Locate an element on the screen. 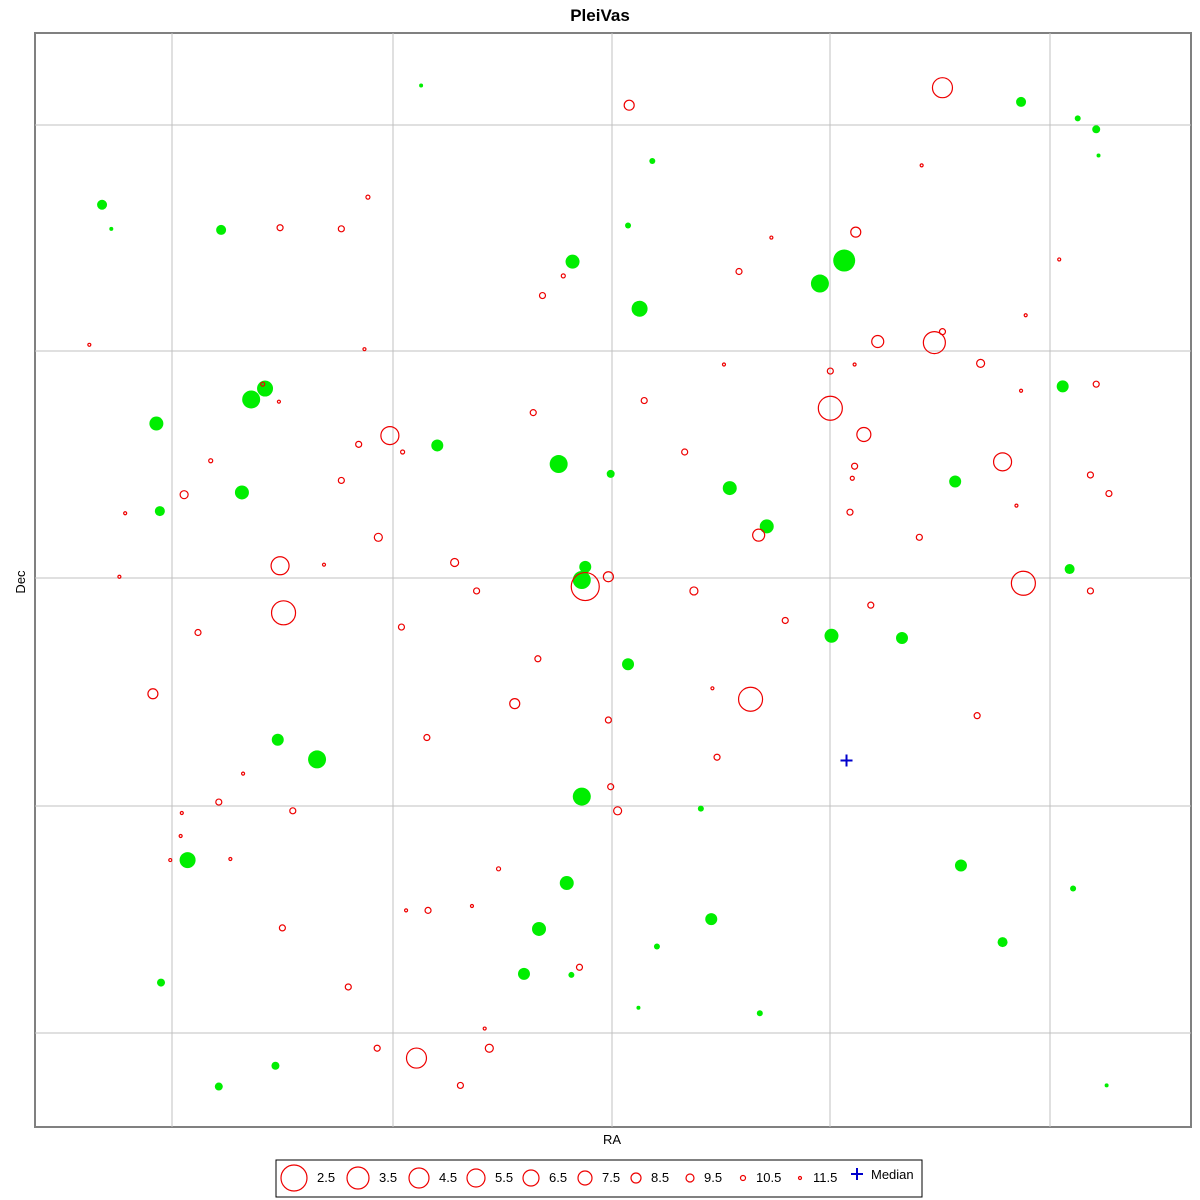 The width and height of the screenshot is (1200, 1200). legend-label: 9.5 is located at coordinates (713, 1177).